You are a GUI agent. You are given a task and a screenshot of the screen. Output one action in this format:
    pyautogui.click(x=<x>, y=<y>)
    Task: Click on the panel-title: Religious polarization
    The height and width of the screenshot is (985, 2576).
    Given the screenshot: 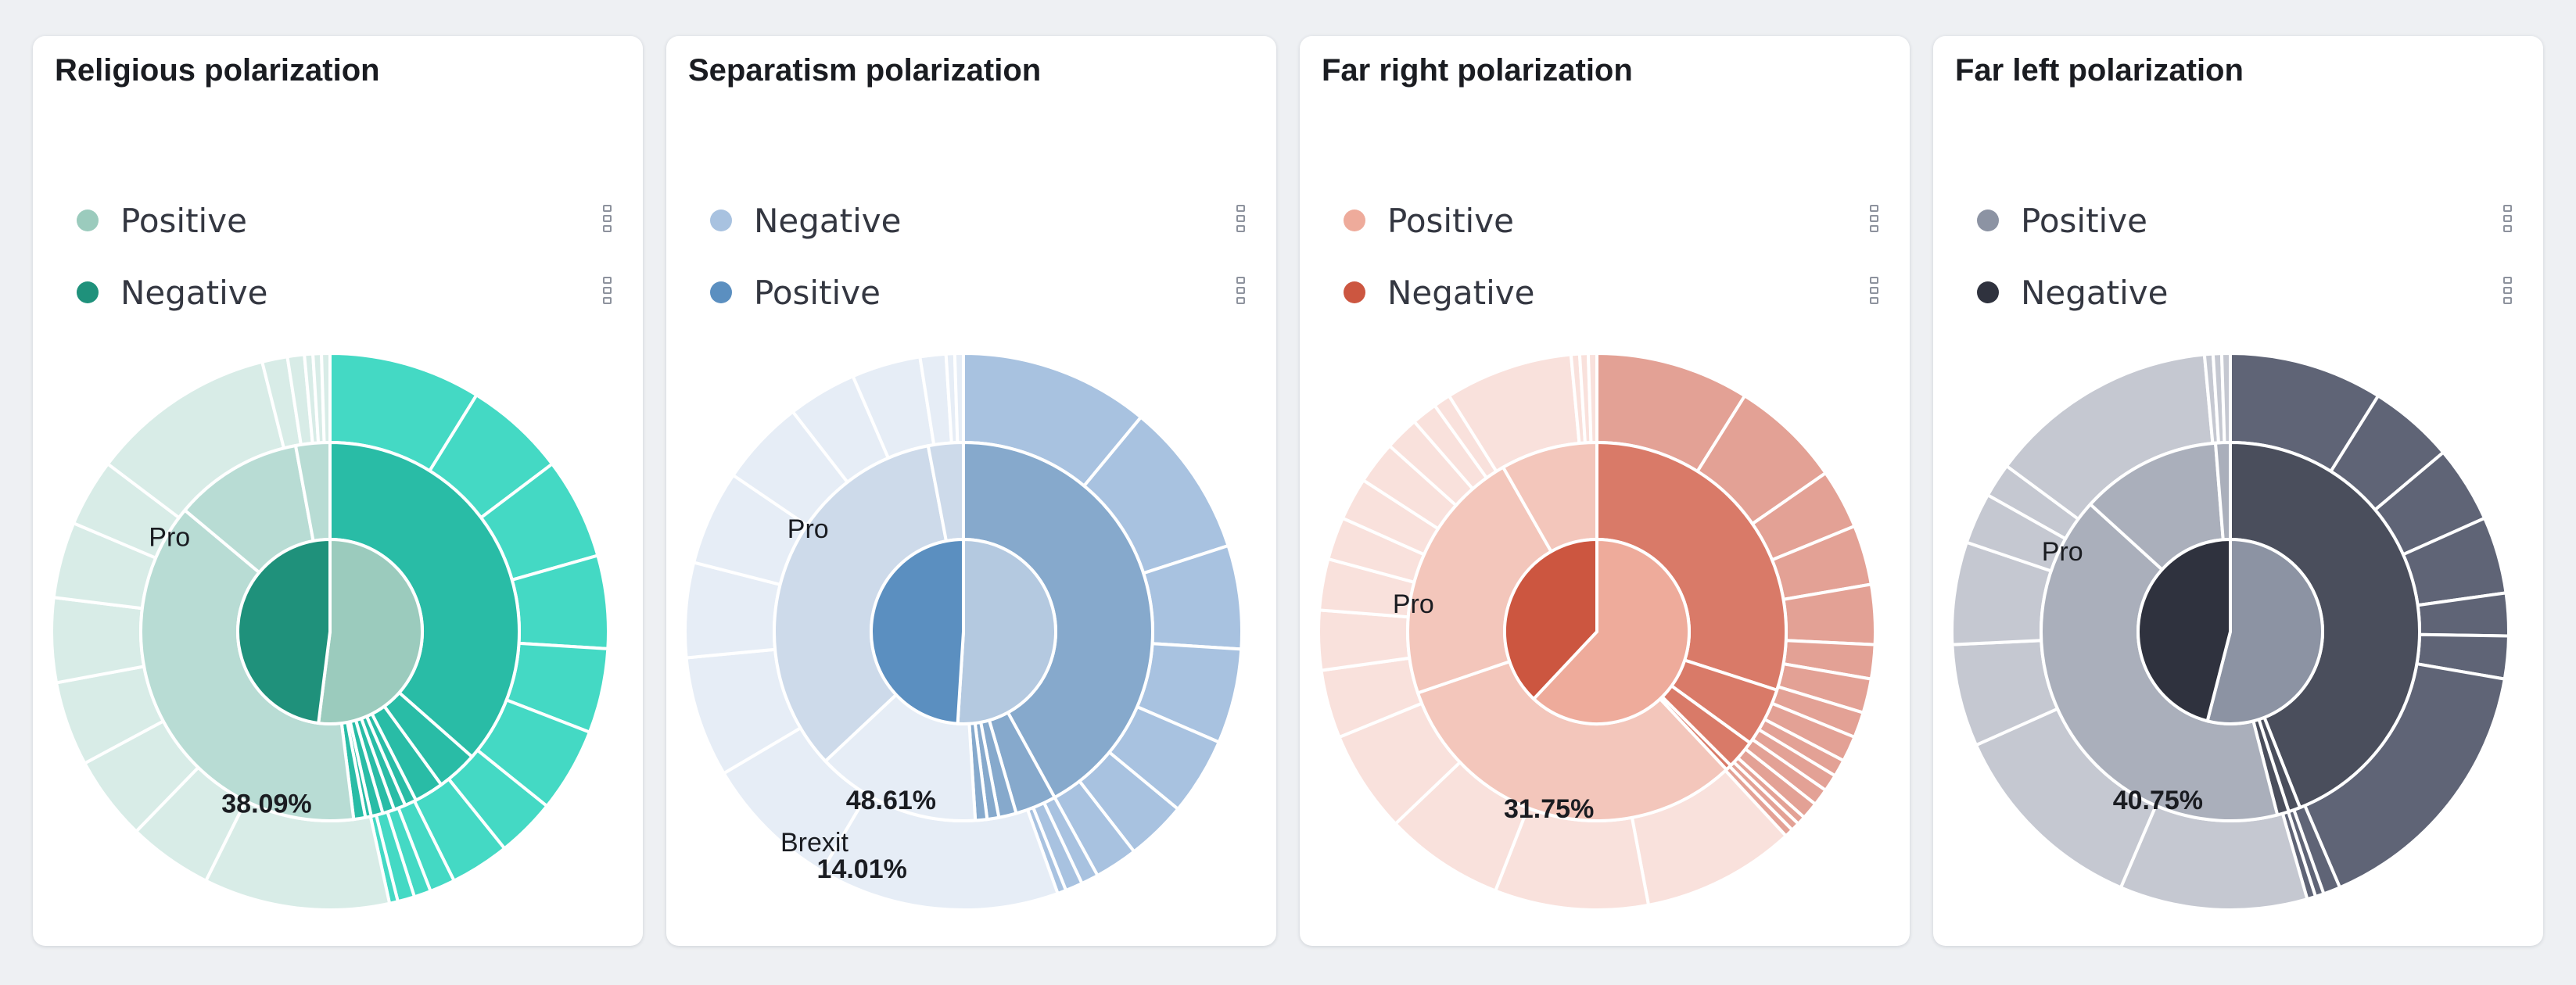 What is the action you would take?
    pyautogui.click(x=217, y=70)
    